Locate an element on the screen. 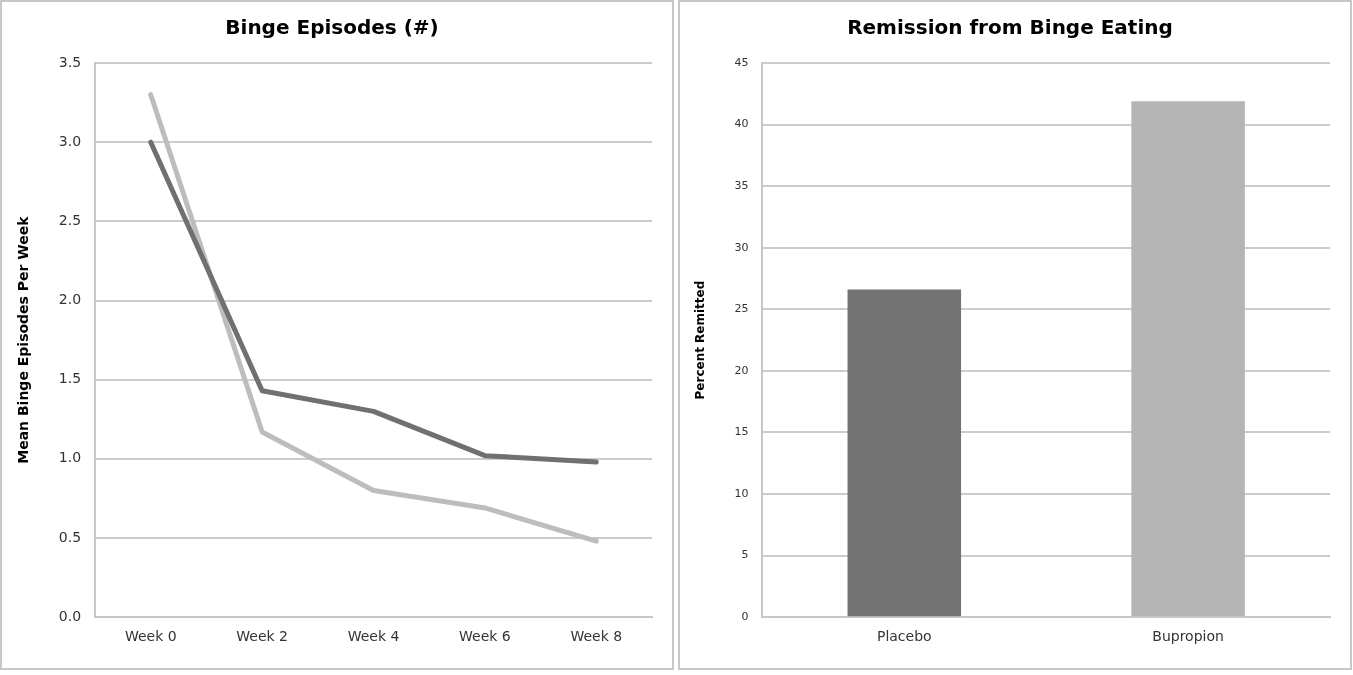  y-tick-label: 25 is located at coordinates (741, 309).